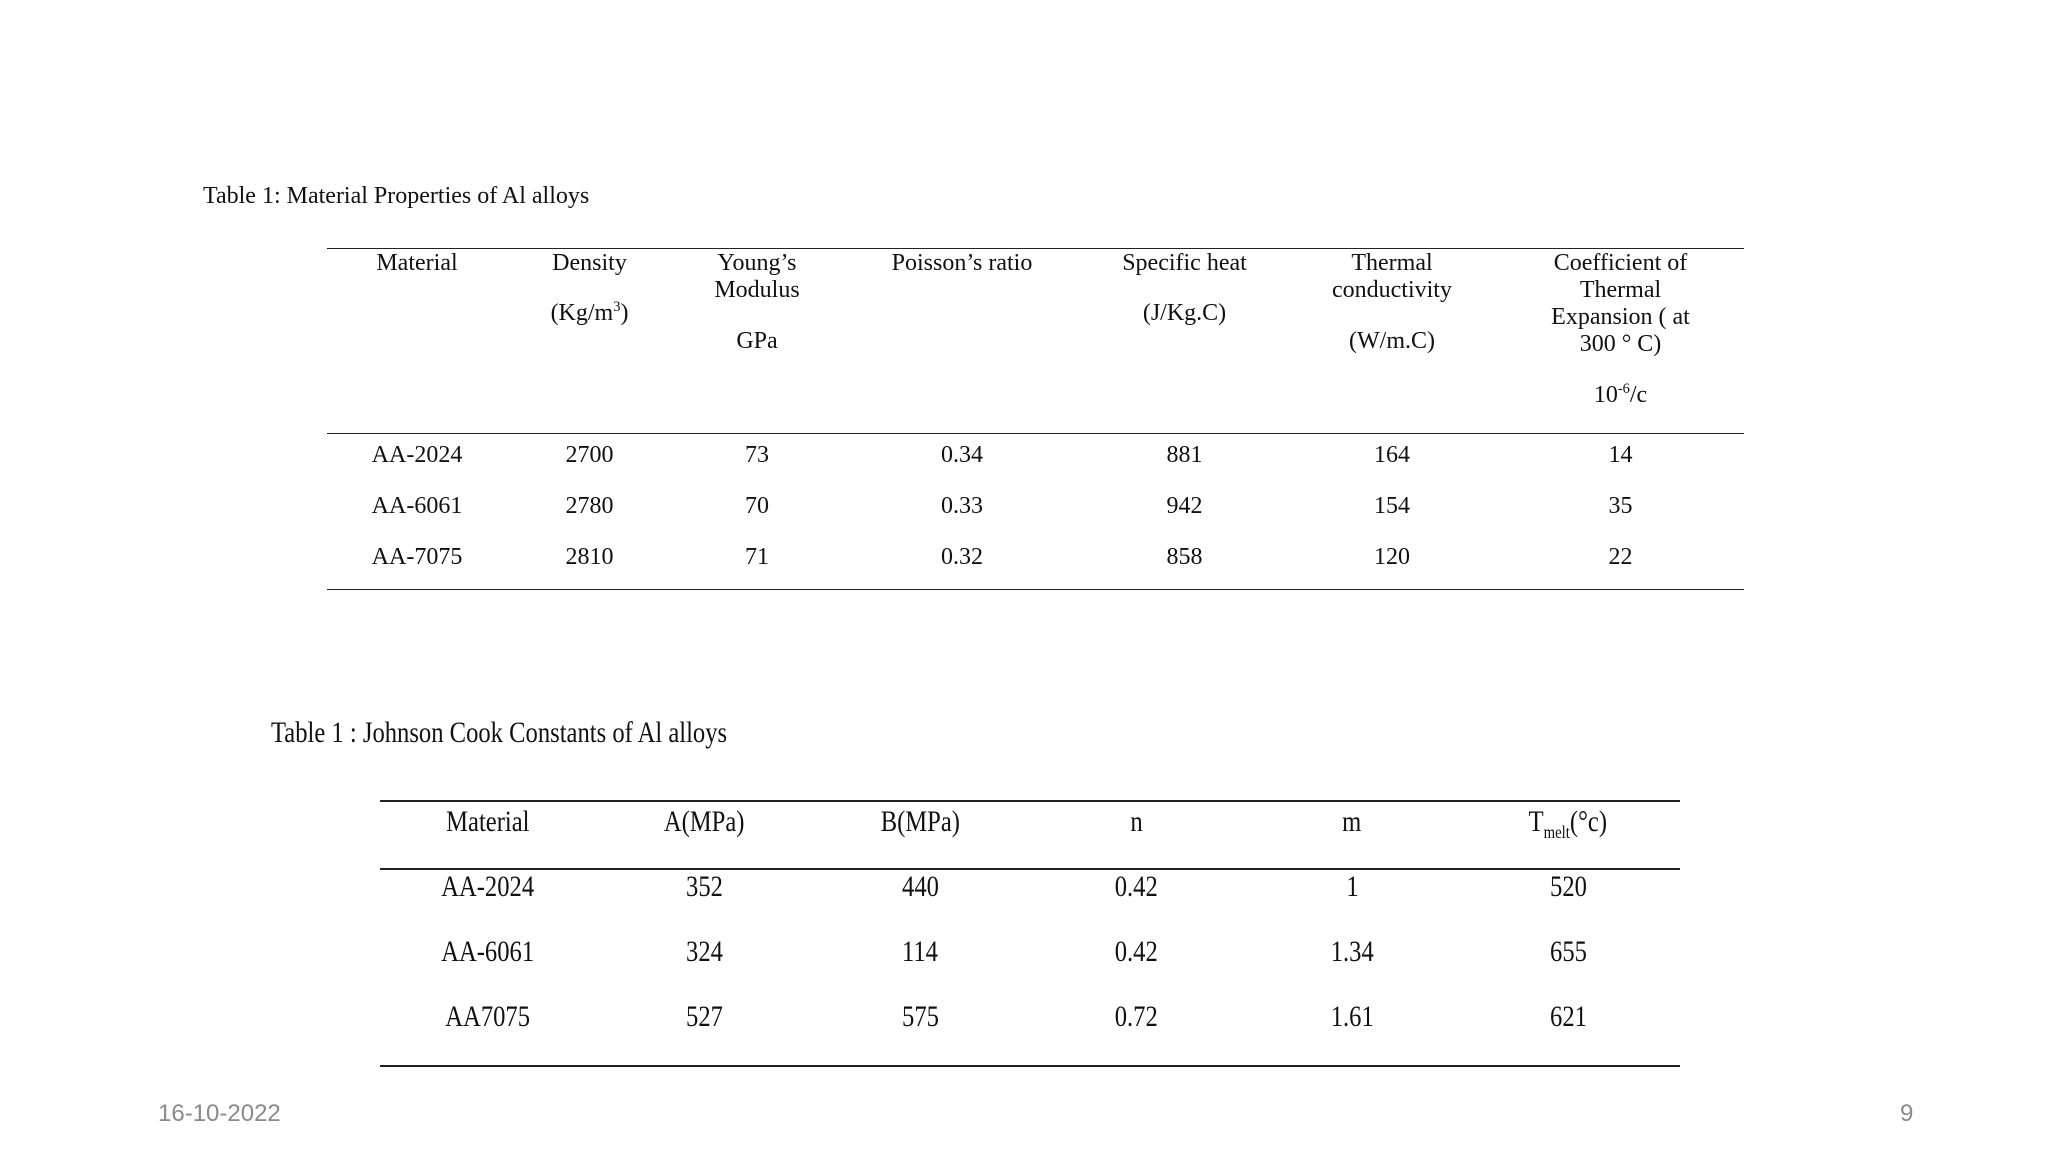 The height and width of the screenshot is (1152, 2048). I want to click on table2-cell-text: 621, so click(1568, 1016).